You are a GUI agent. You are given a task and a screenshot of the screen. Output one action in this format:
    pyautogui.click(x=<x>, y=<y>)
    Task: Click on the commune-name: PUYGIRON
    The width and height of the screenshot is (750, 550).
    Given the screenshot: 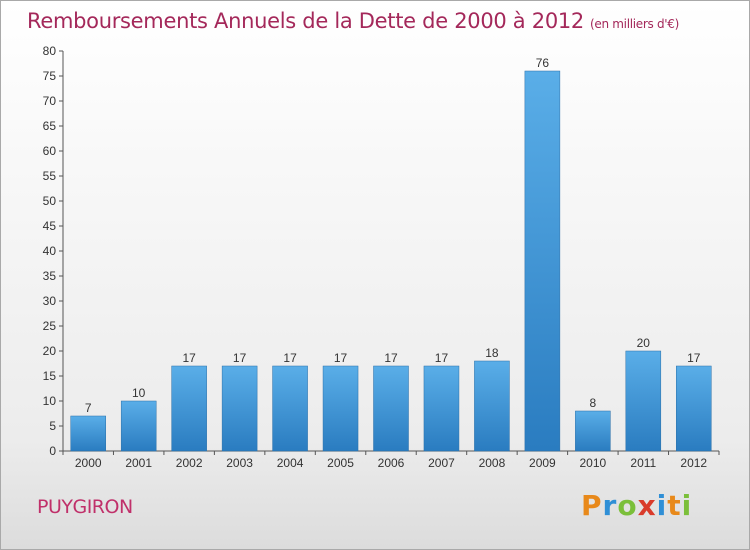 What is the action you would take?
    pyautogui.click(x=85, y=507)
    